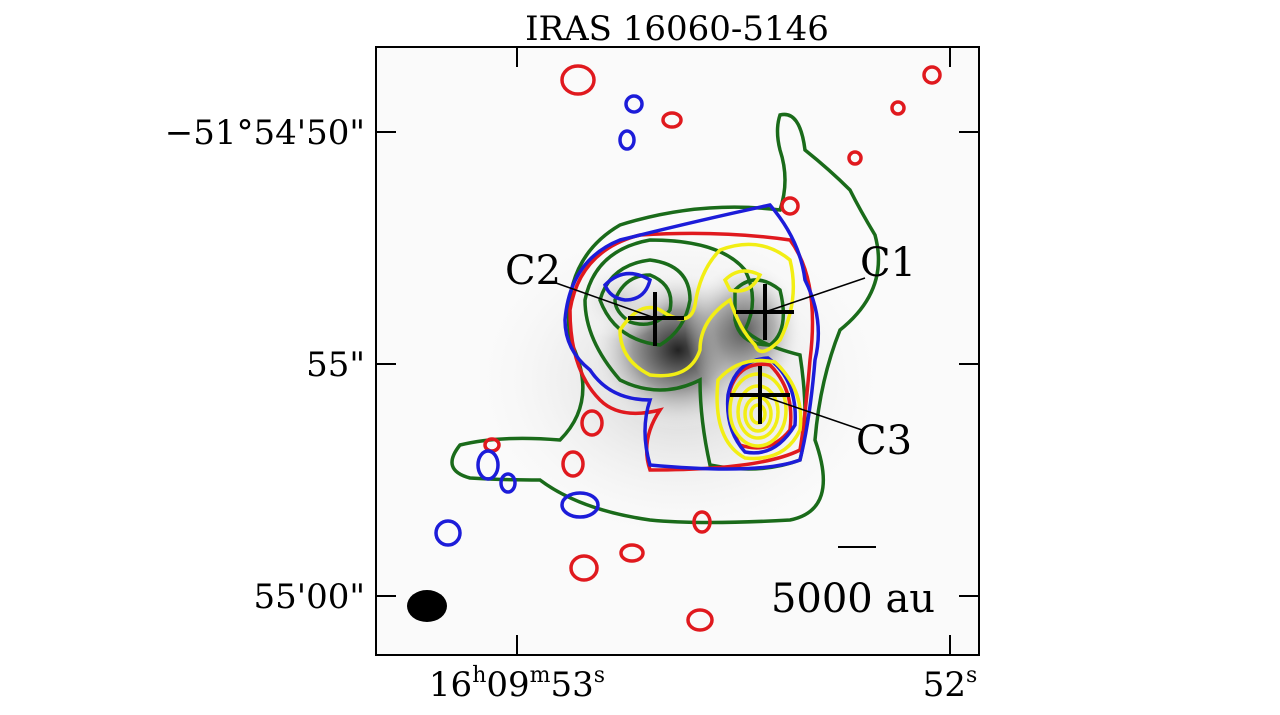  What do you see at coordinates (572, 685) in the screenshot?
I see `tick-label-part: 53` at bounding box center [572, 685].